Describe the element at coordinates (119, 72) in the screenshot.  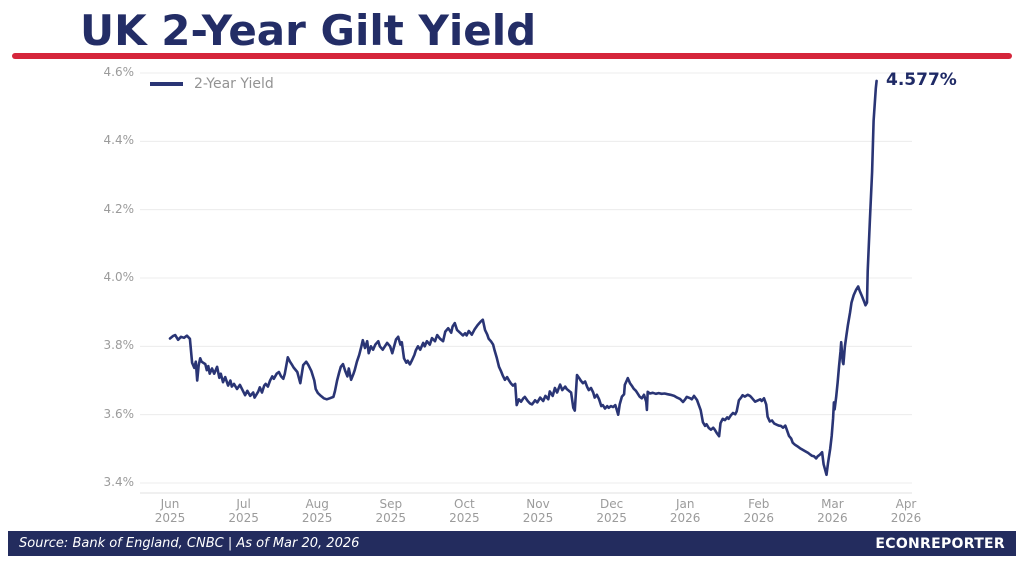
I see `y-axis-tick-label: 4.6%` at that location.